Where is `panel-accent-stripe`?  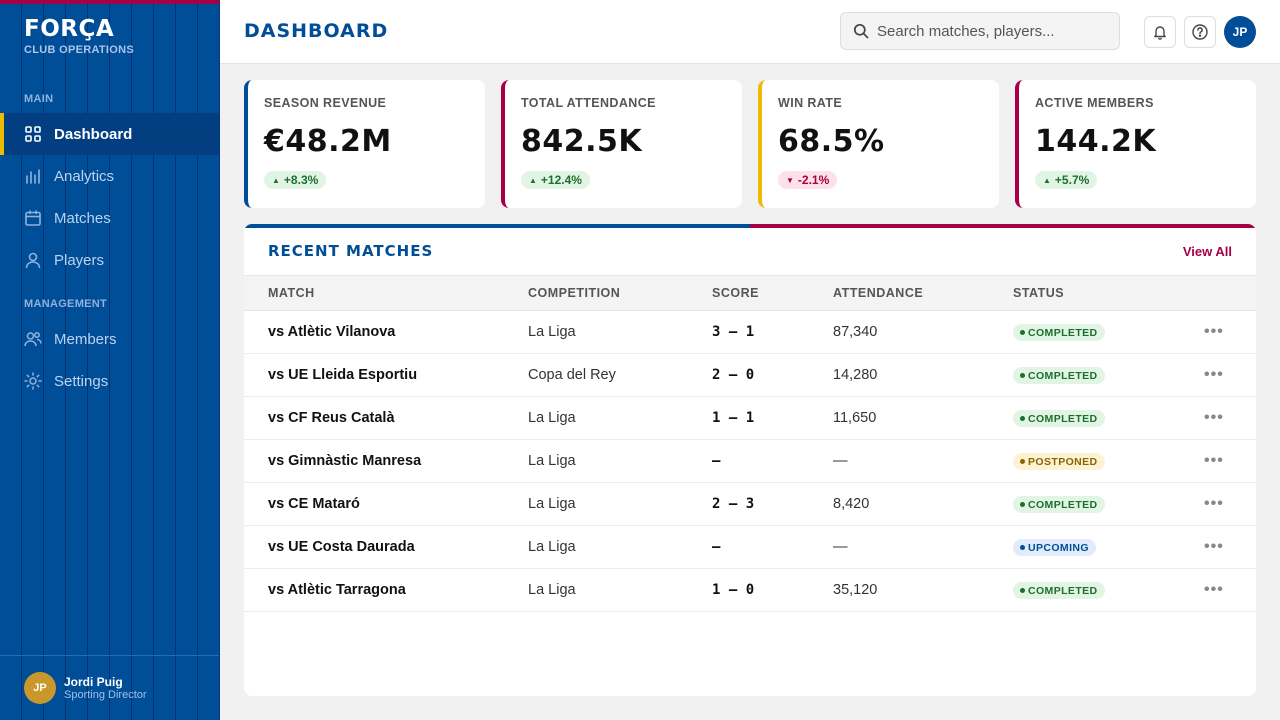 panel-accent-stripe is located at coordinates (750, 226).